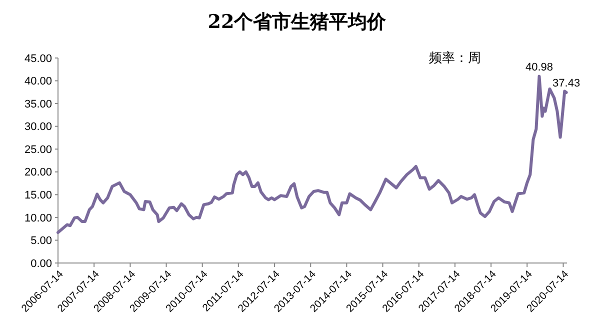 The image size is (594, 336). What do you see at coordinates (38, 104) in the screenshot?
I see `y-tick-label: 35.00` at bounding box center [38, 104].